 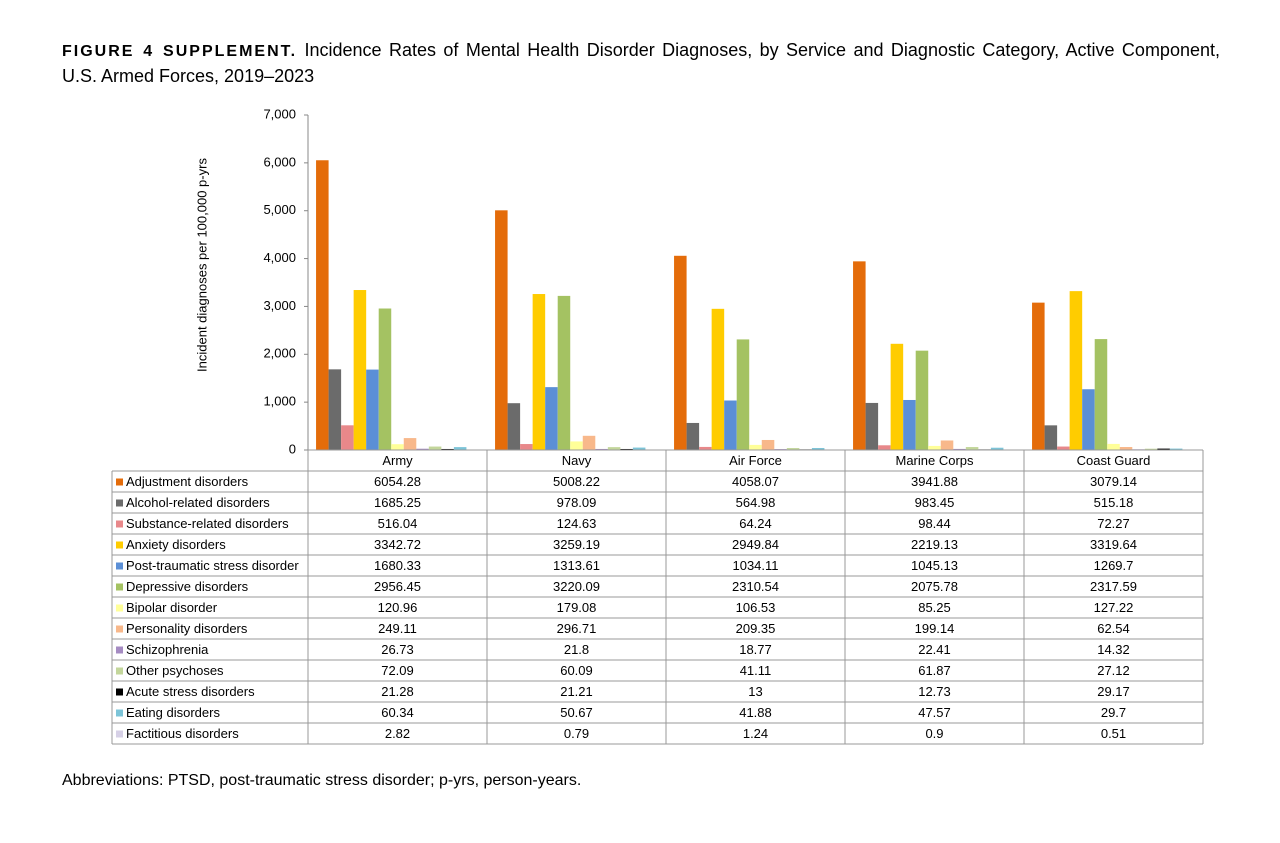 I want to click on table-value: 26.73, so click(x=397, y=649).